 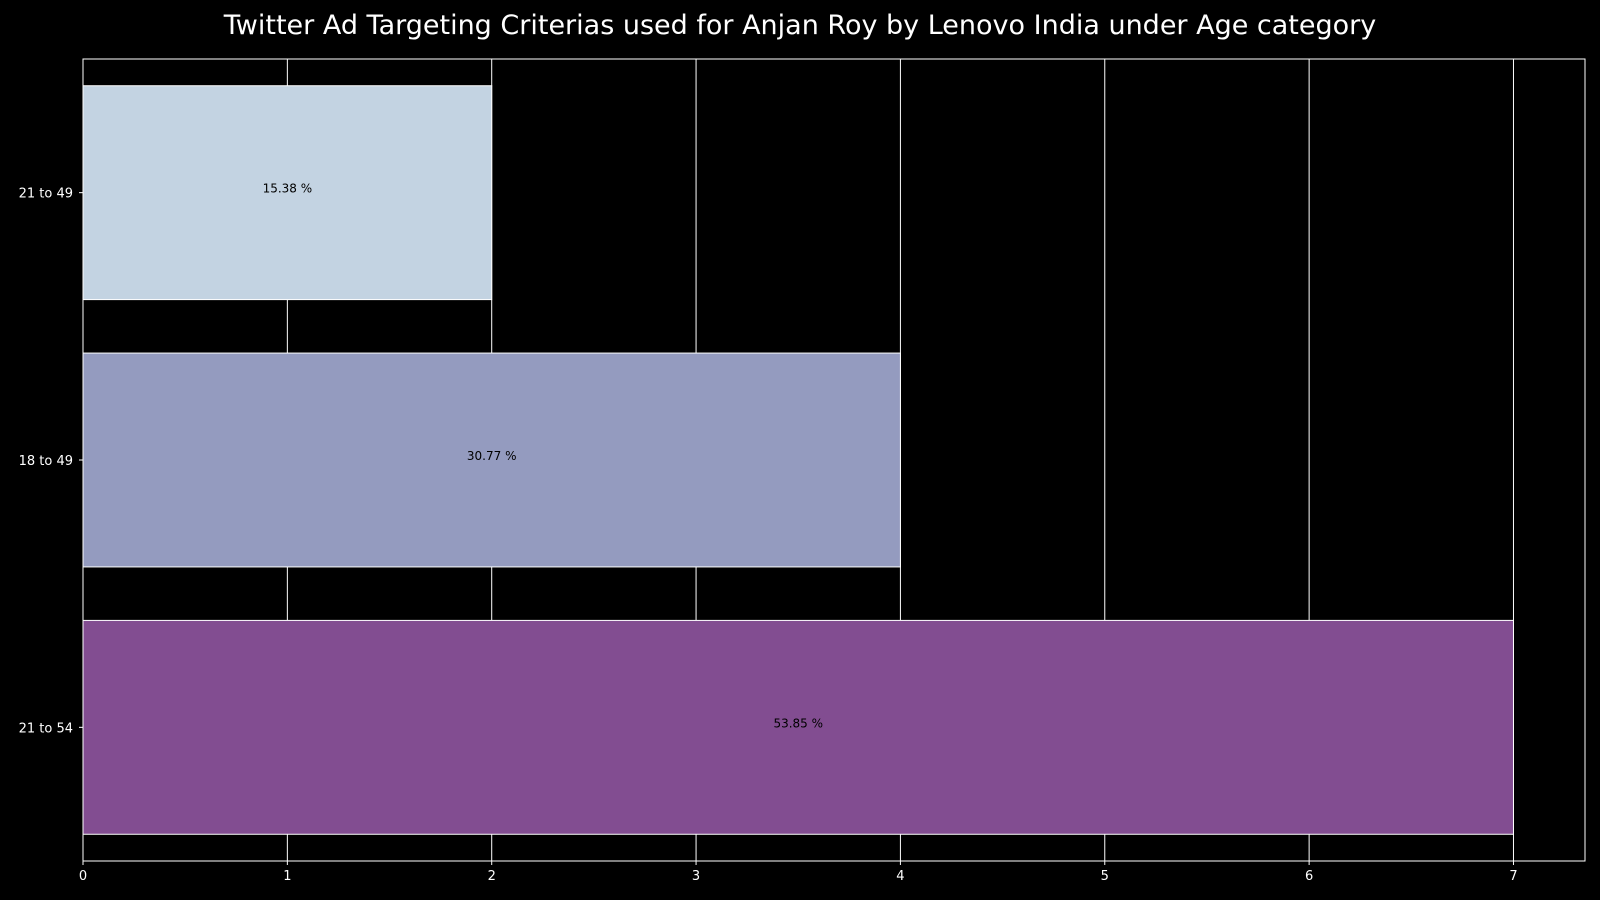 I want to click on x-tick-label: 2, so click(x=492, y=876).